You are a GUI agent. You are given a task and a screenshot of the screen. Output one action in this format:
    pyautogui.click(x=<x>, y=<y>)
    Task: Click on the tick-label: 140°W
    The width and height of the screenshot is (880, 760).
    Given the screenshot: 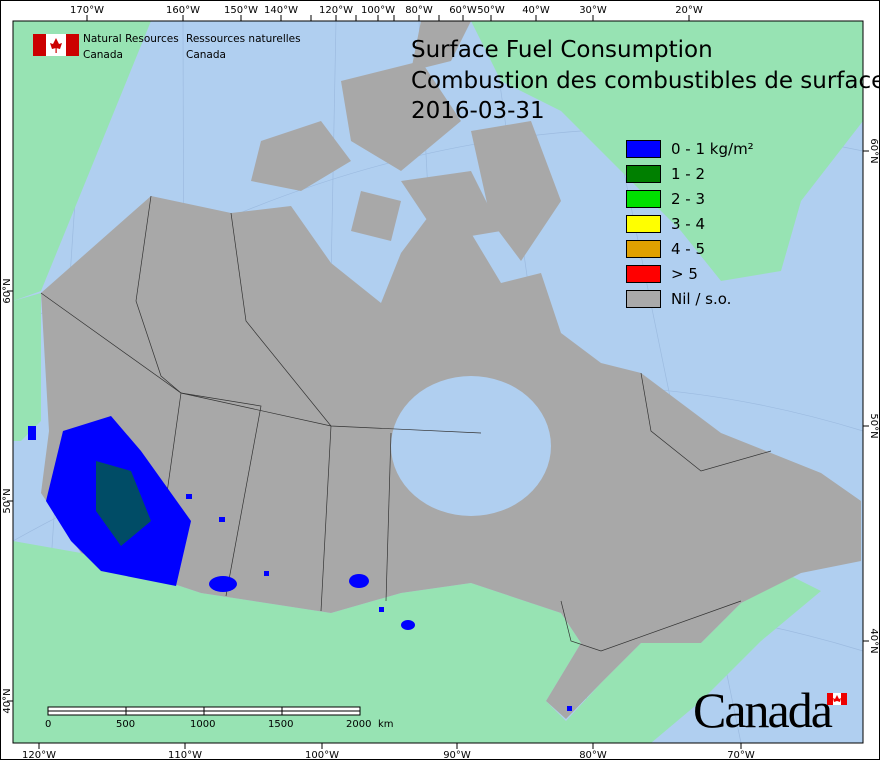 What is the action you would take?
    pyautogui.click(x=281, y=10)
    